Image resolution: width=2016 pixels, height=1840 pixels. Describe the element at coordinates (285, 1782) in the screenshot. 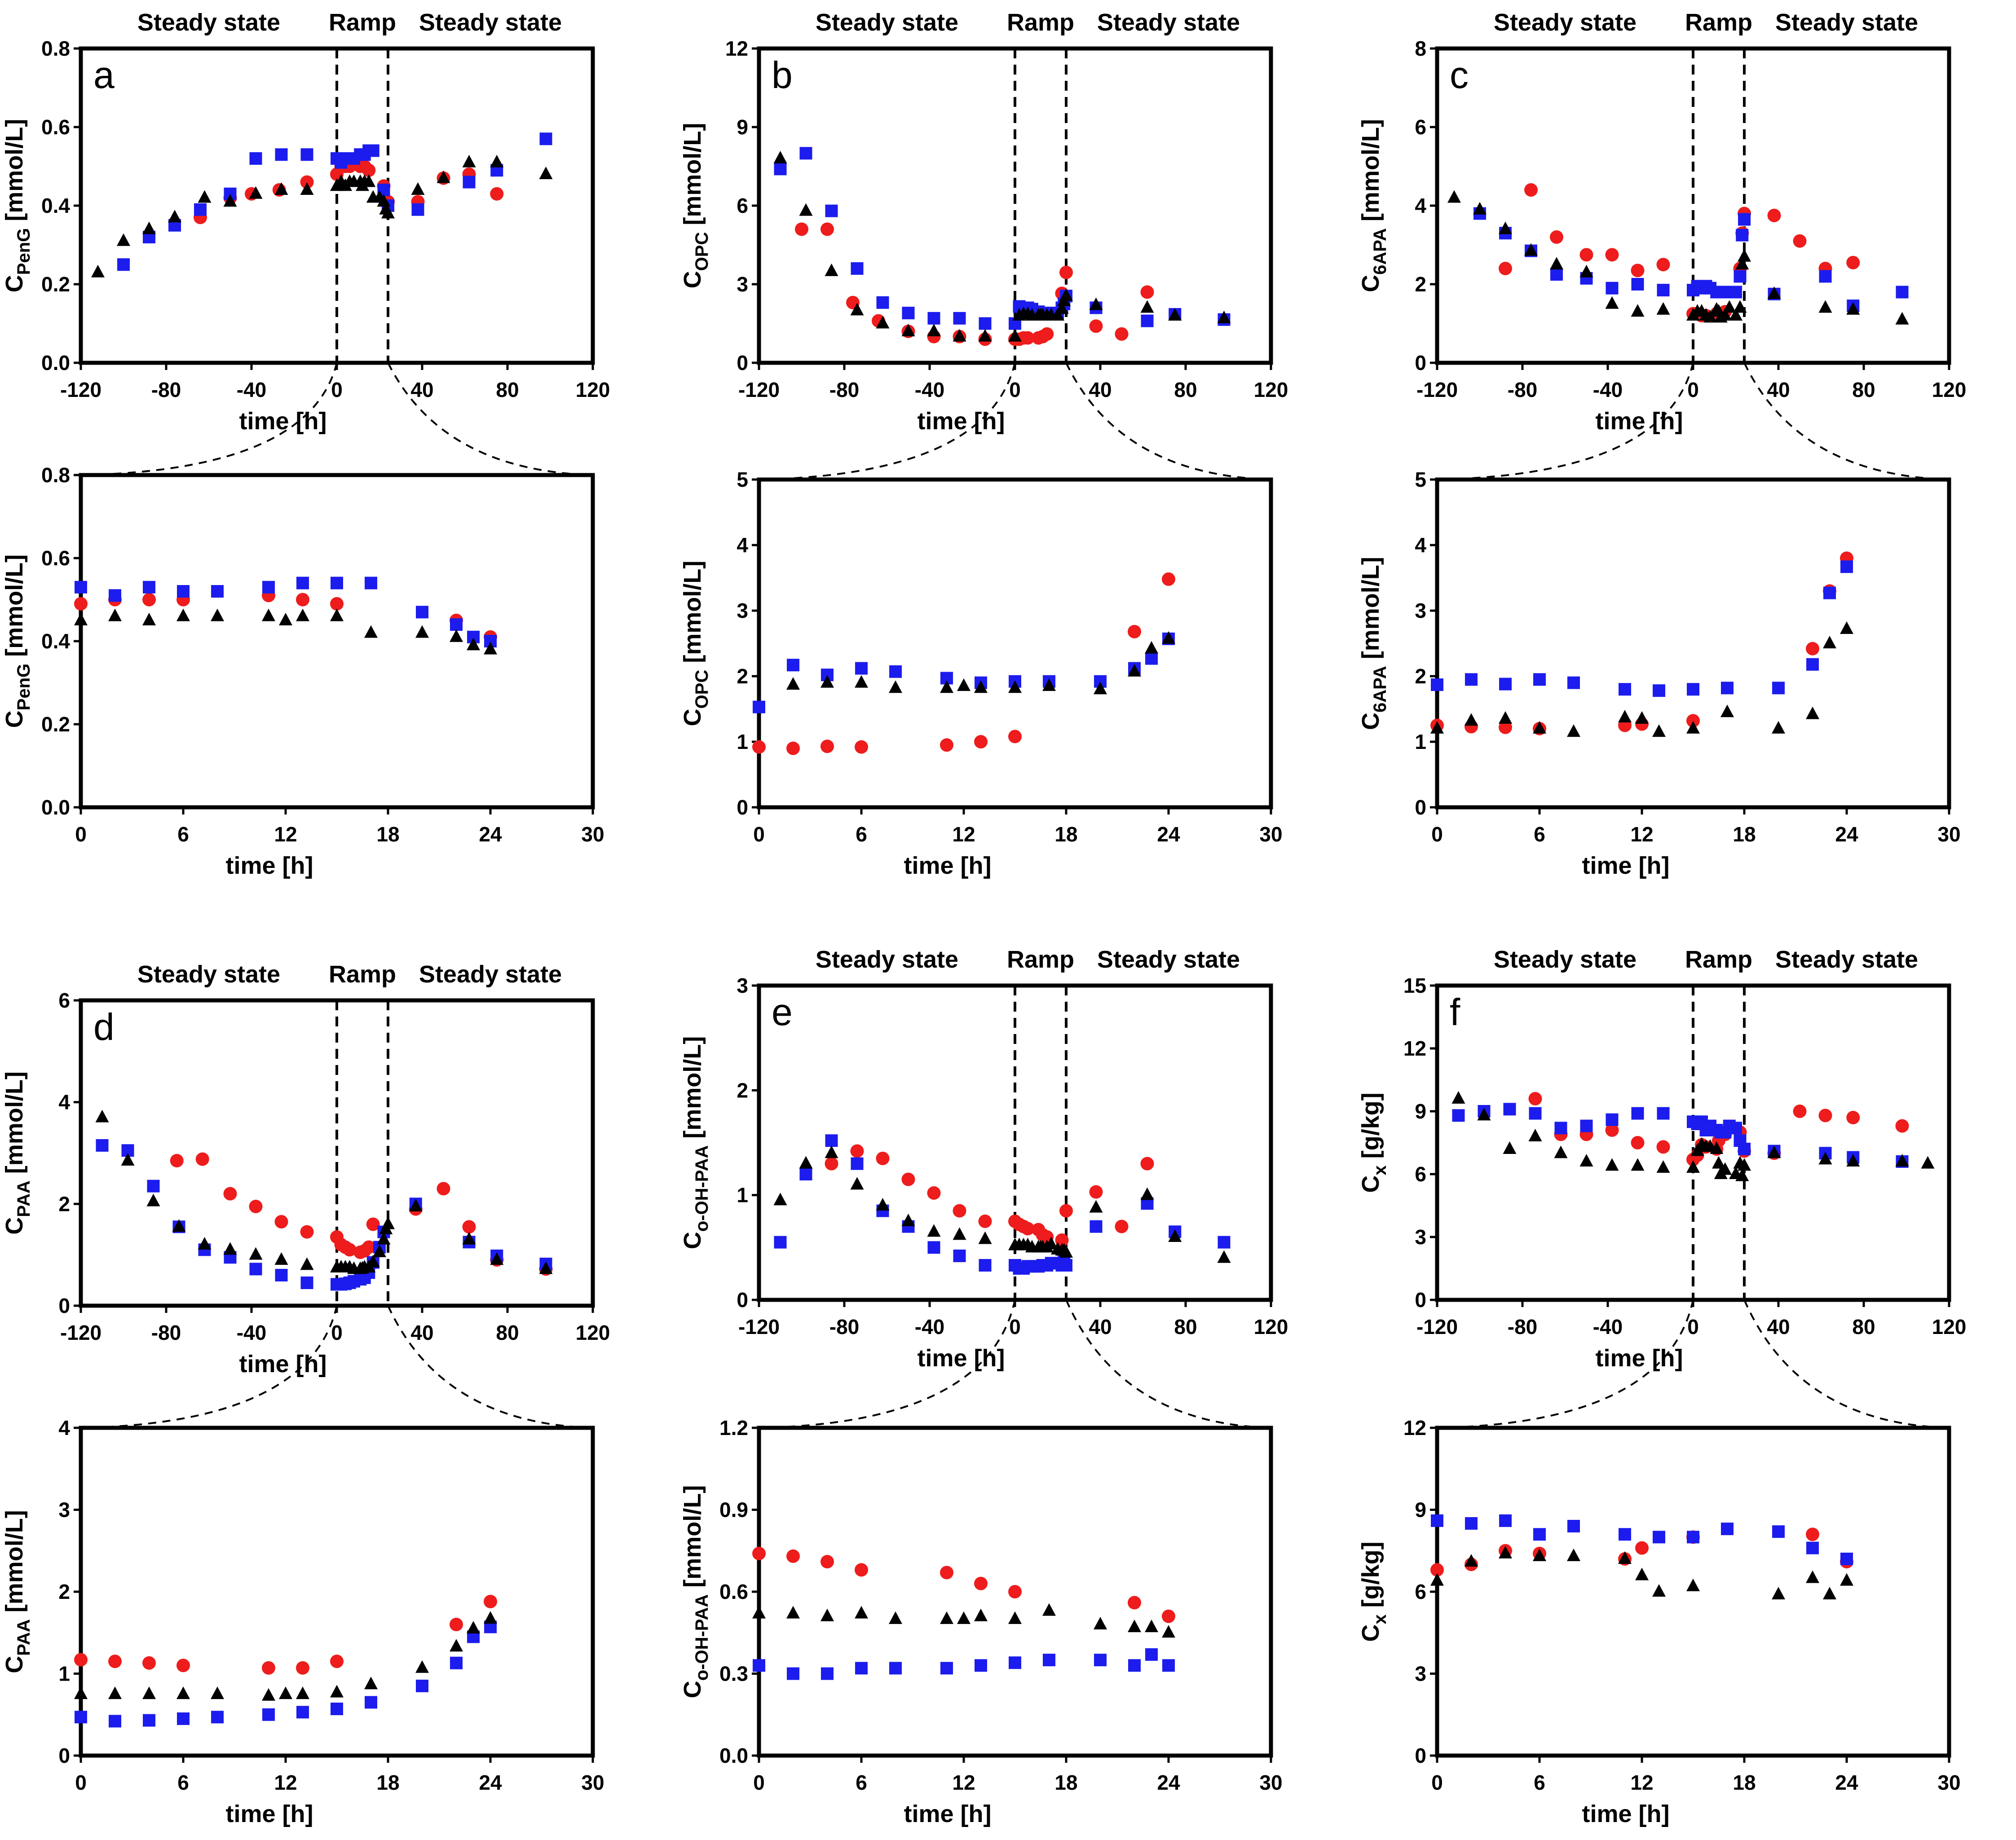

I see `x-tick-label: 12` at that location.